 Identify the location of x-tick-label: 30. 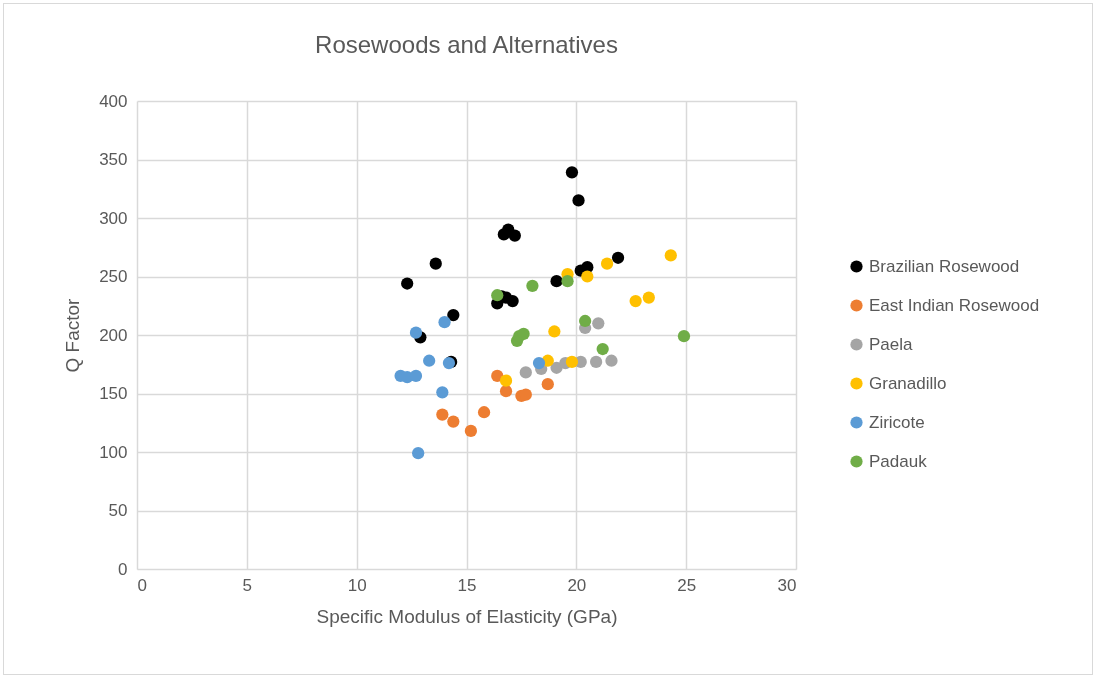
(787, 585).